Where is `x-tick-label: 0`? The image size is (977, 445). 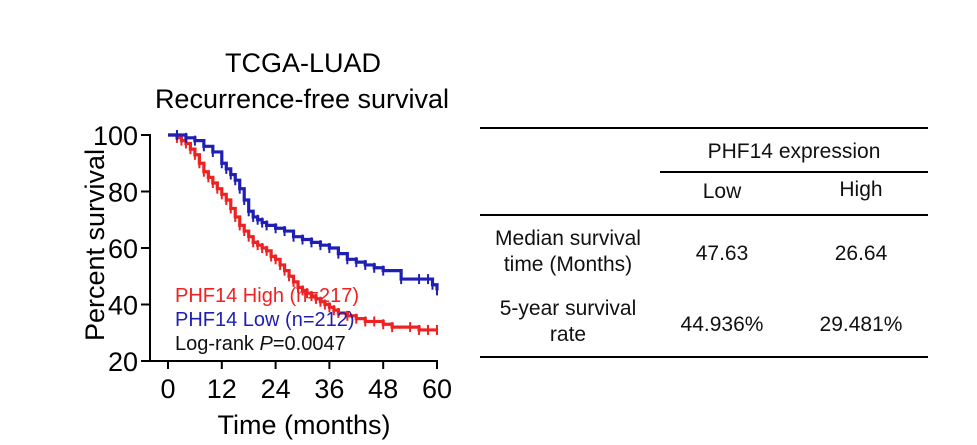 x-tick-label: 0 is located at coordinates (167, 389).